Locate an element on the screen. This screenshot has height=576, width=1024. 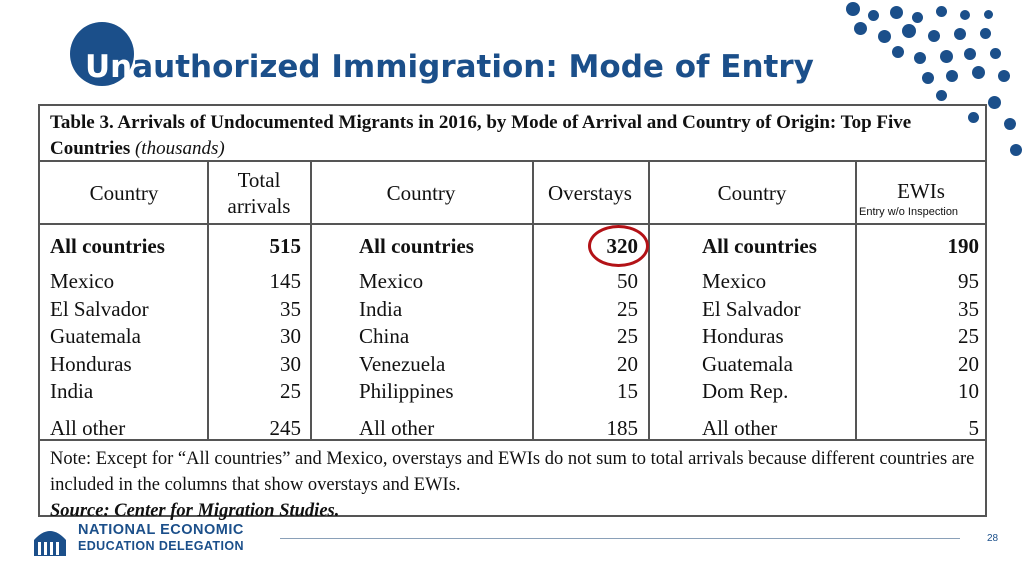
title-highlight: Un is located at coordinates (109, 67).